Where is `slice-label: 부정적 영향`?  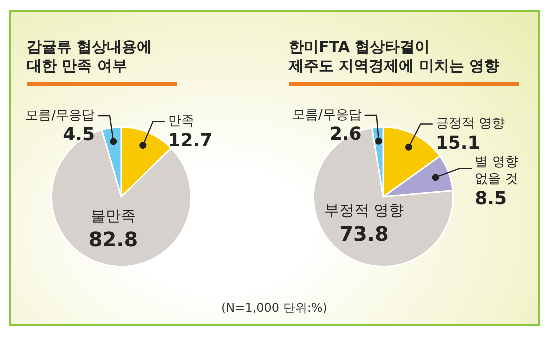 slice-label: 부정적 영향 is located at coordinates (364, 211).